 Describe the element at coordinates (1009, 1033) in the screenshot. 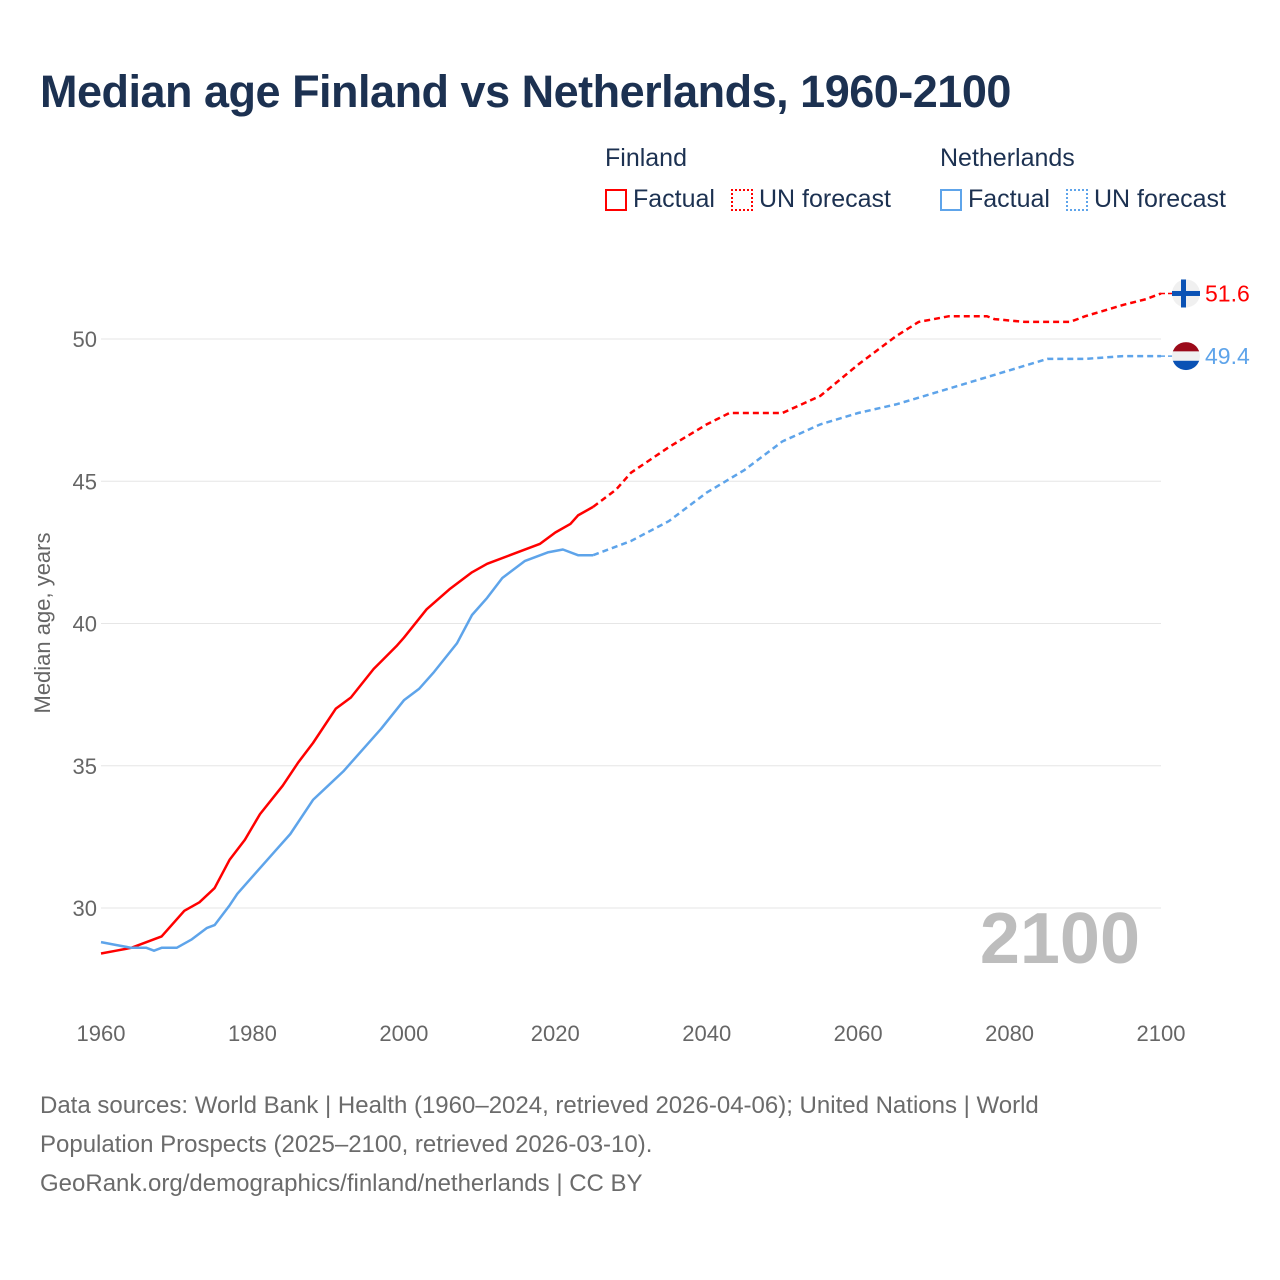

I see `x-tick-label: 2080` at that location.